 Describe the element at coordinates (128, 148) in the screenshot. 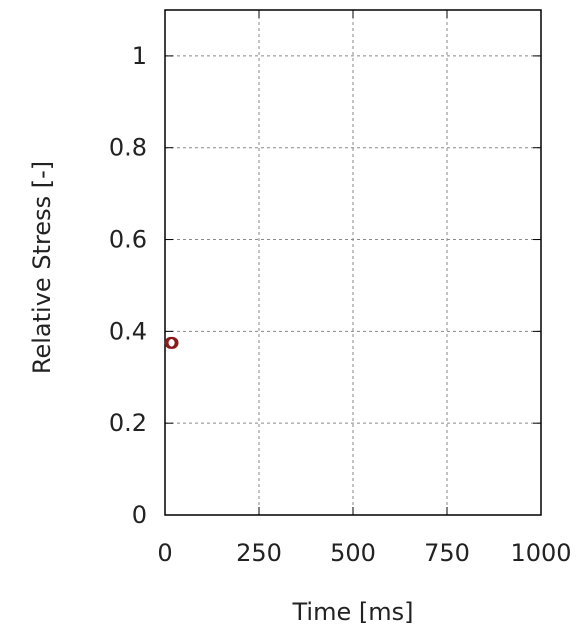

I see `y-tick-label: 0.8` at that location.